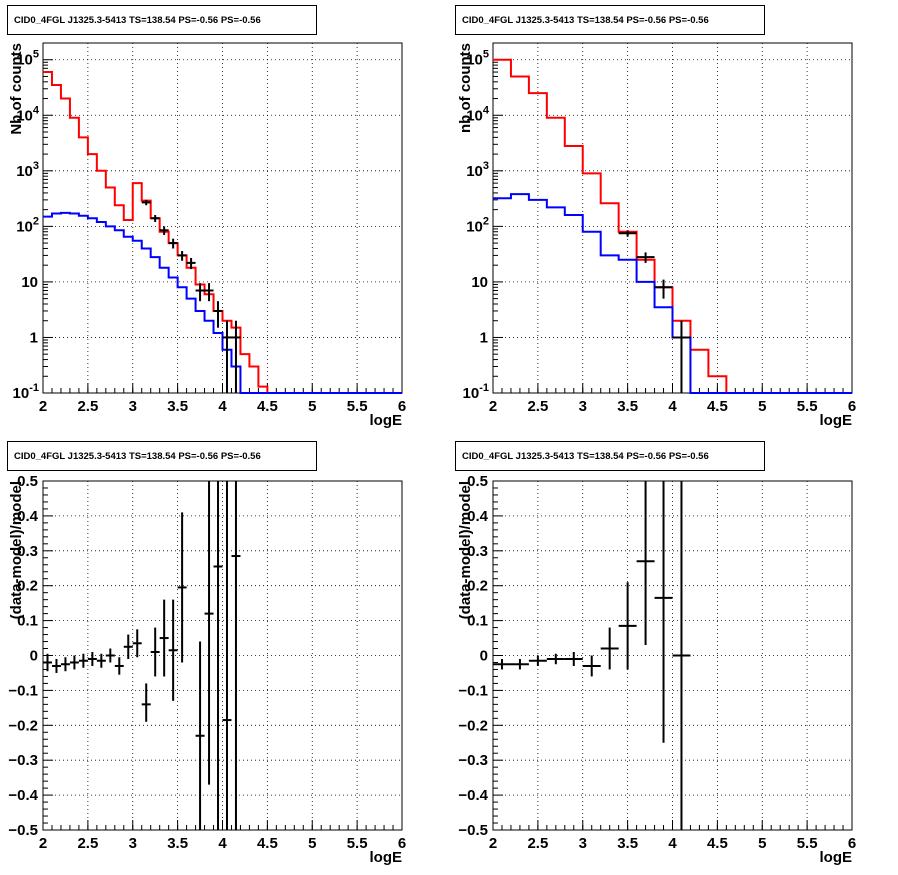 This screenshot has width=898, height=875. What do you see at coordinates (465, 88) in the screenshot?
I see `y-axis-label: nb of counts` at bounding box center [465, 88].